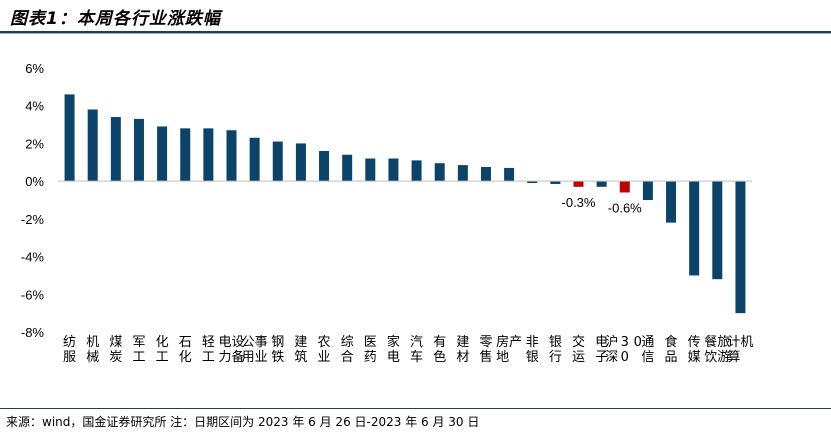  What do you see at coordinates (347, 350) in the screenshot?
I see `category-label: 综合` at bounding box center [347, 350].